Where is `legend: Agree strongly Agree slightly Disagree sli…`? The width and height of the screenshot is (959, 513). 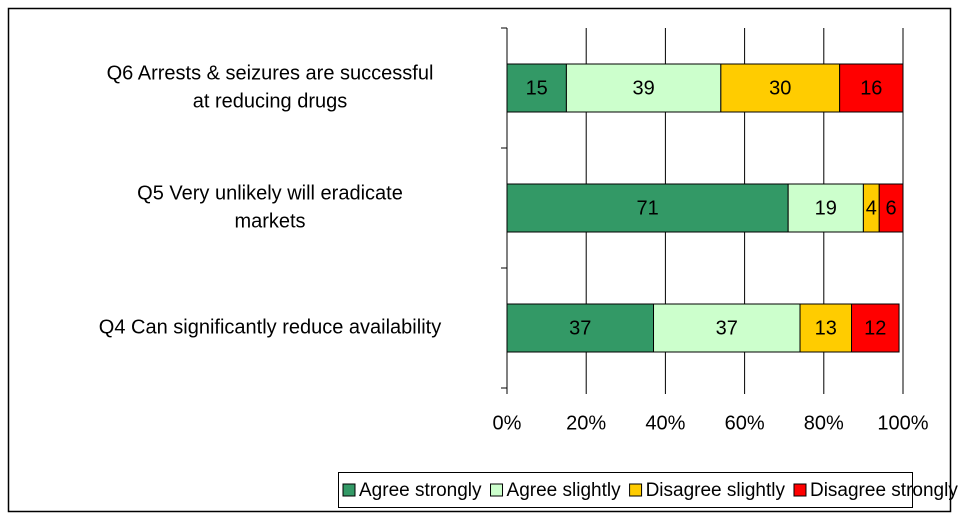 legend: Agree strongly Agree slightly Disagree sli… is located at coordinates (650, 490).